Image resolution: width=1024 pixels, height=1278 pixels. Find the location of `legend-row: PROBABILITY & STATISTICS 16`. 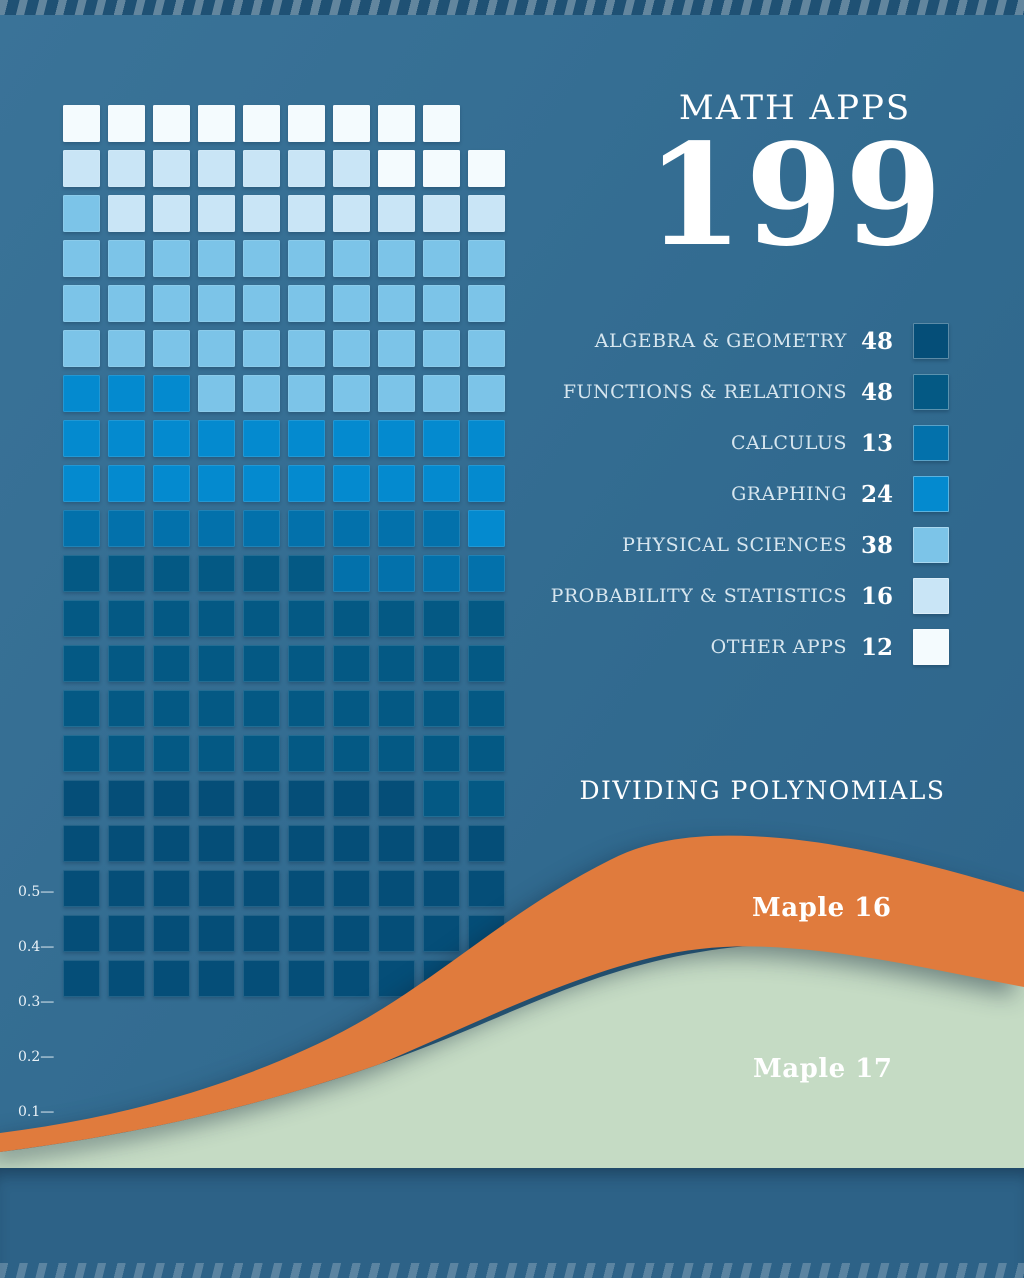

legend-row: PROBABILITY & STATISTICS 16 is located at coordinates (750, 596).